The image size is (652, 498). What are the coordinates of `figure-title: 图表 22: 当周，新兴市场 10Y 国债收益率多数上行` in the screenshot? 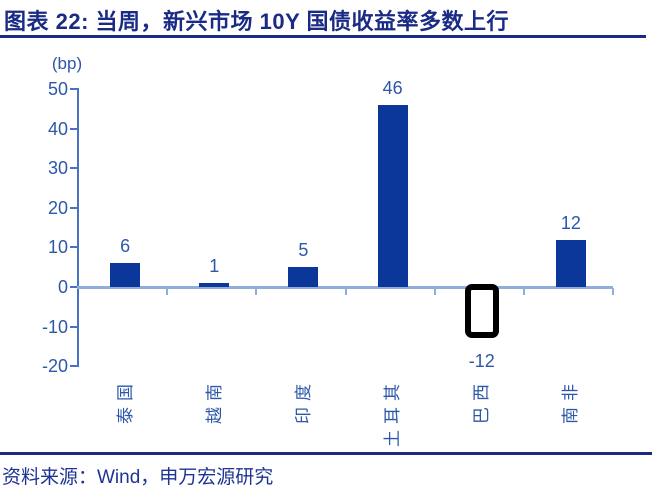 It's located at (256, 21).